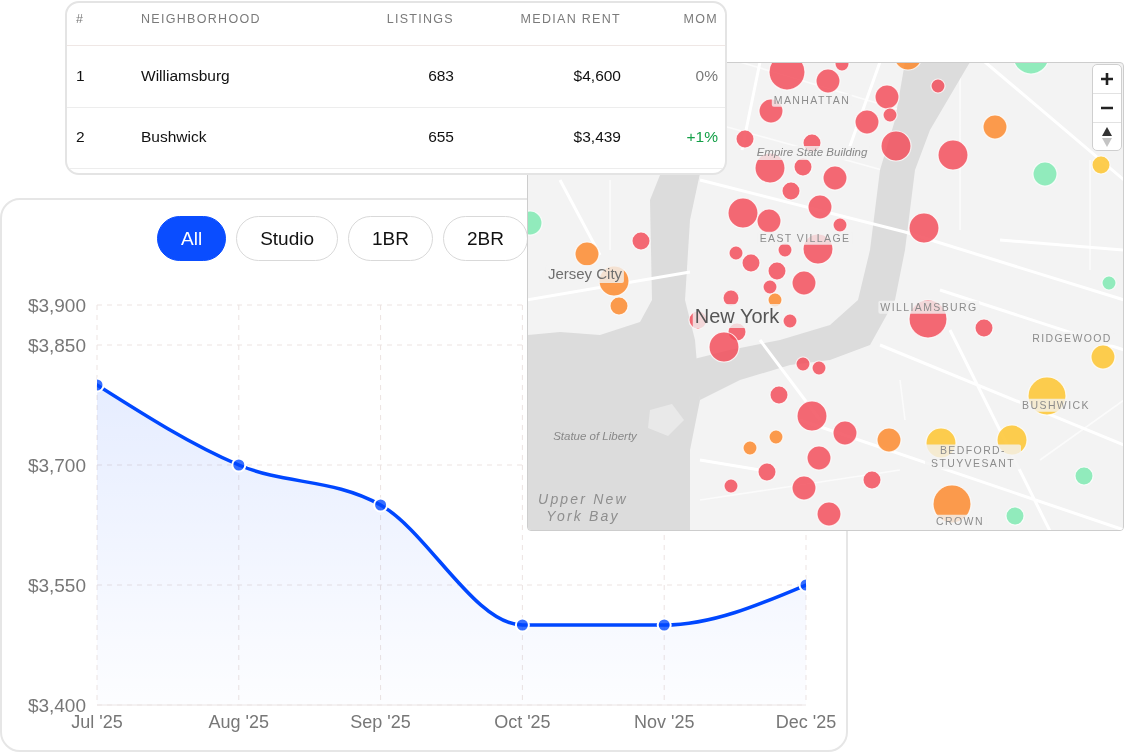 The image size is (1124, 754). What do you see at coordinates (380, 721) in the screenshot?
I see `x-tick-label: Sep '25` at bounding box center [380, 721].